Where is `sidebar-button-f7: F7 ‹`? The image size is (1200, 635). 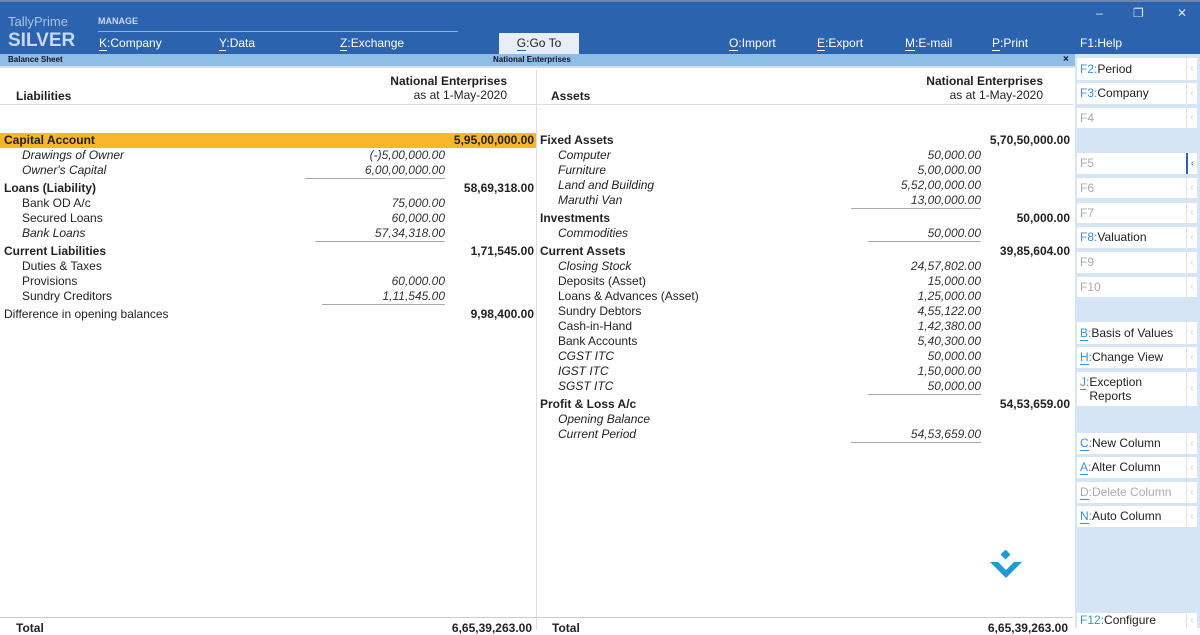
sidebar-button-f7: F7 ‹ is located at coordinates (1137, 213).